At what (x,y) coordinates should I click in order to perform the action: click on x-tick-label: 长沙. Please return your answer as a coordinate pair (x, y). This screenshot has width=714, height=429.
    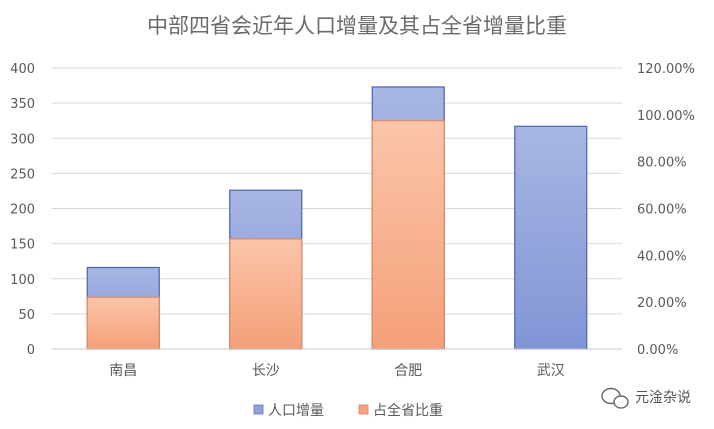
    Looking at the image, I should click on (266, 371).